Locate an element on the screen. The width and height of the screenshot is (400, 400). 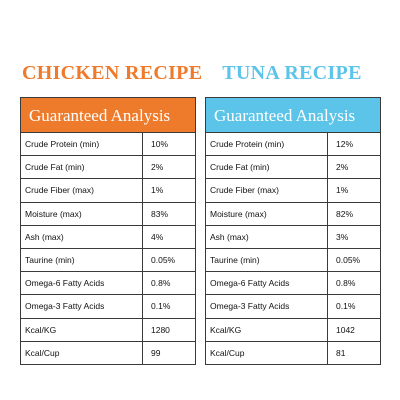
nutrient-value: 83% is located at coordinates (160, 213).